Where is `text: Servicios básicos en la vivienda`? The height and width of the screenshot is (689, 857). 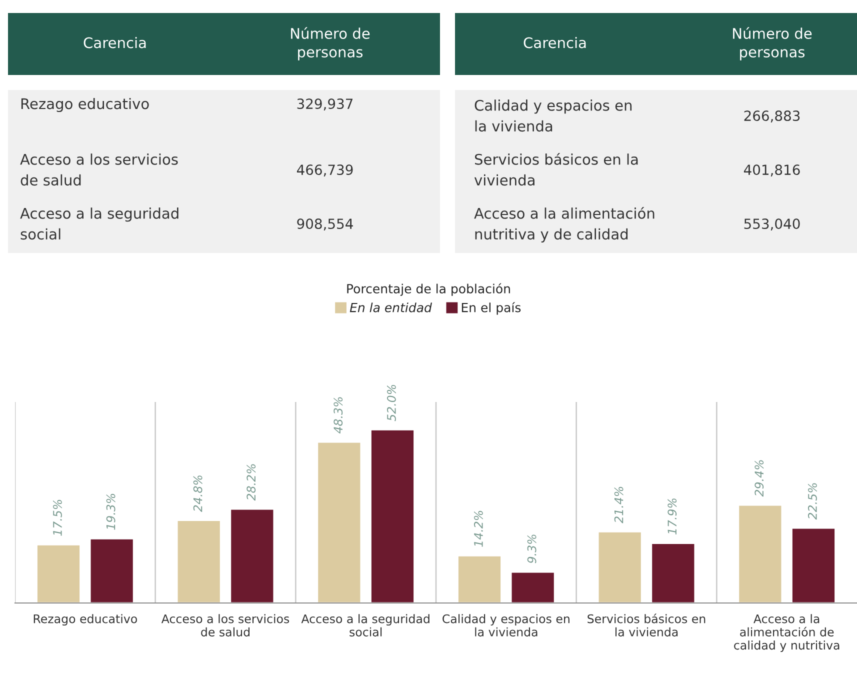
text: Servicios básicos en la vivienda is located at coordinates (556, 169).